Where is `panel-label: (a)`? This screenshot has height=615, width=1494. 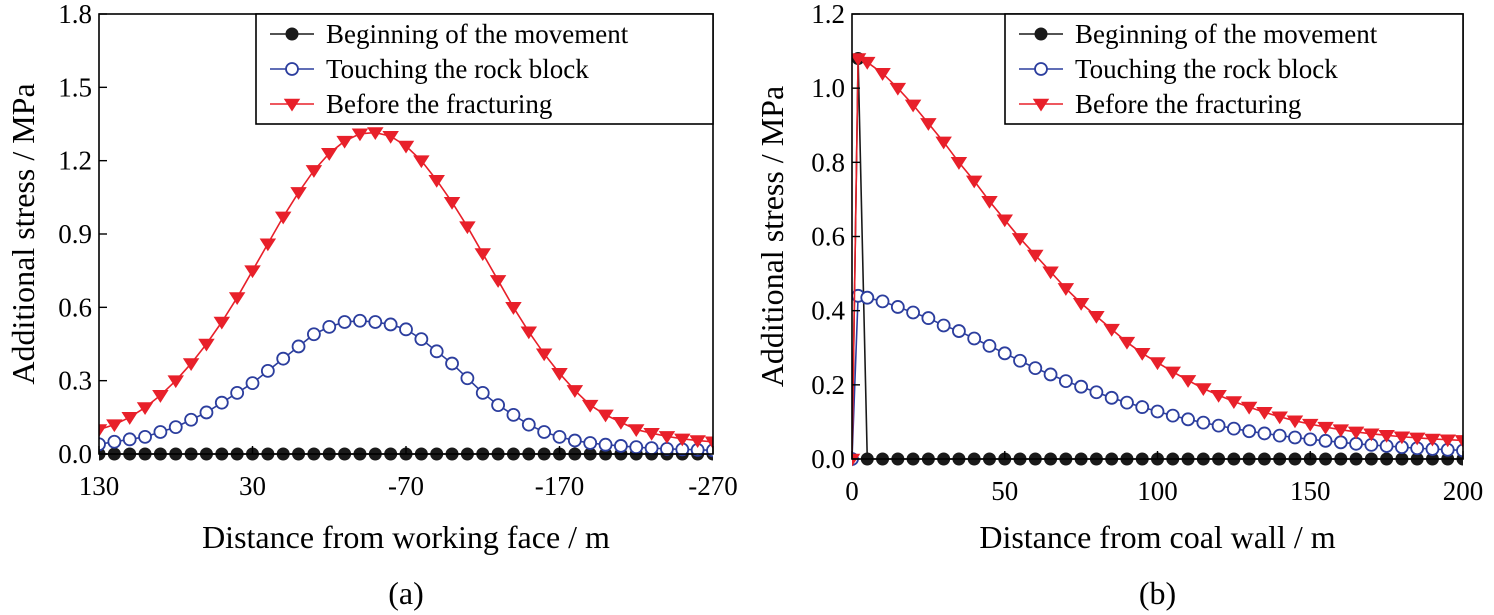 panel-label: (a) is located at coordinates (406, 593).